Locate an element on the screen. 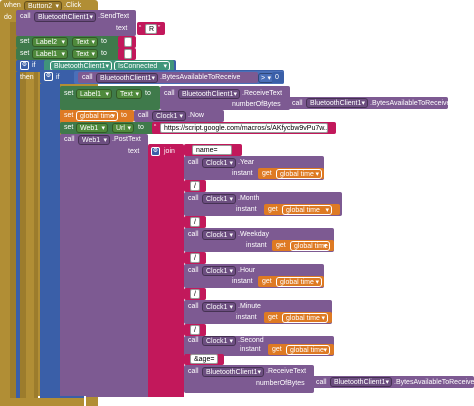  hour-method: .Hour is located at coordinates (247, 270).